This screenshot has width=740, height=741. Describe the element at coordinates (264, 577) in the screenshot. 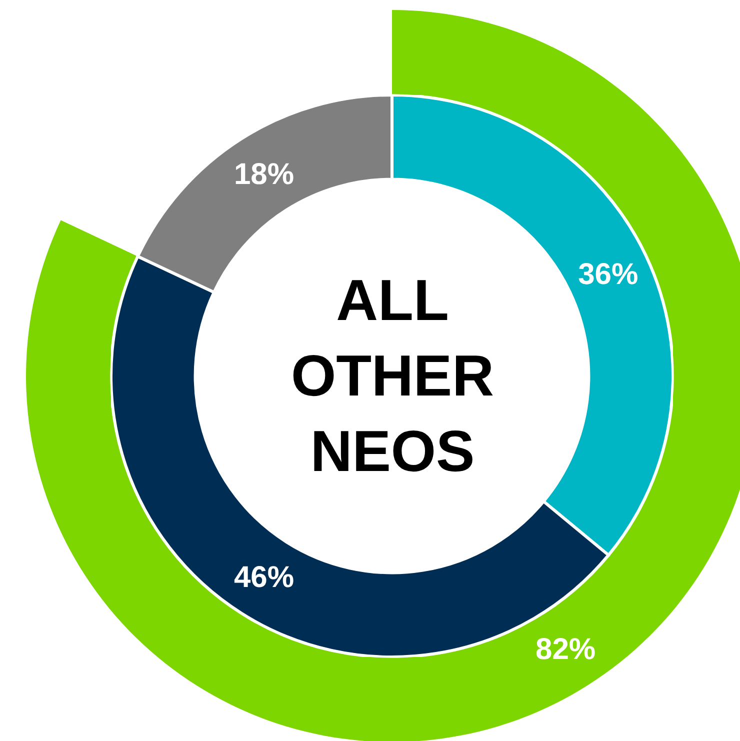

I see `data-label: 46%` at that location.